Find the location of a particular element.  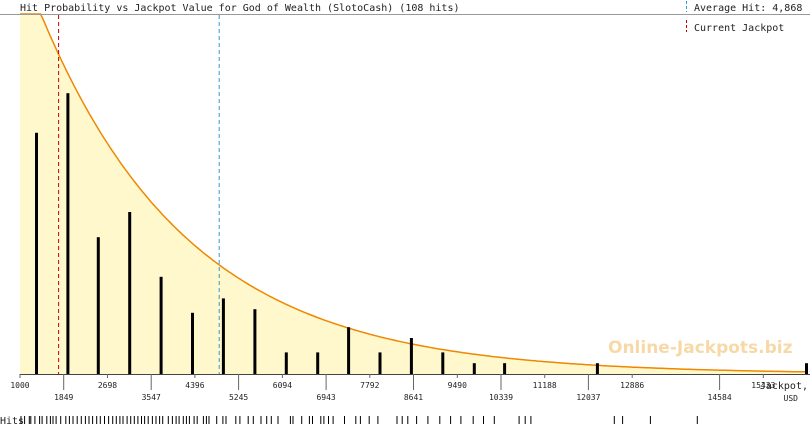

x-tick-label: 2698 is located at coordinates (107, 385).